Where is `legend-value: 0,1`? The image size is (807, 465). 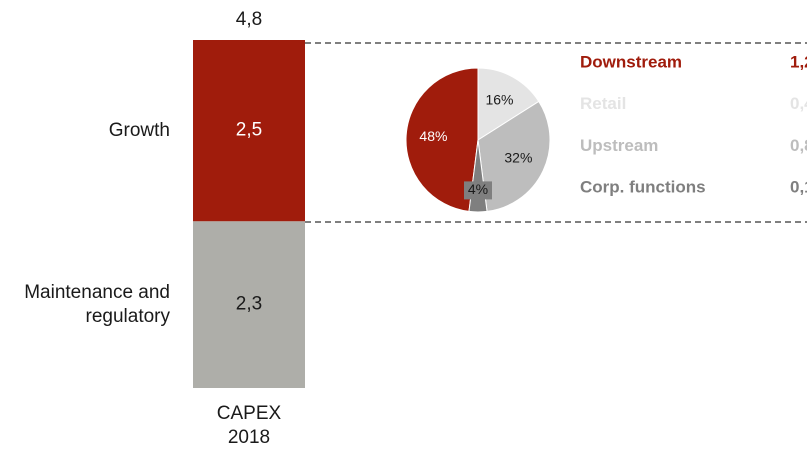 legend-value: 0,1 is located at coordinates (798, 187).